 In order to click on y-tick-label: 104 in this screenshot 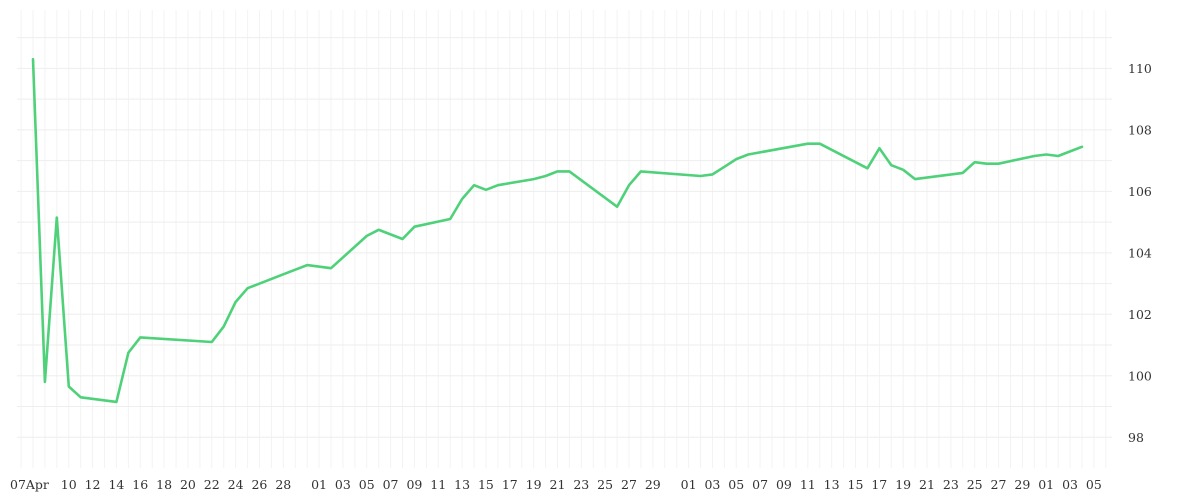, I will do `click(1140, 252)`.